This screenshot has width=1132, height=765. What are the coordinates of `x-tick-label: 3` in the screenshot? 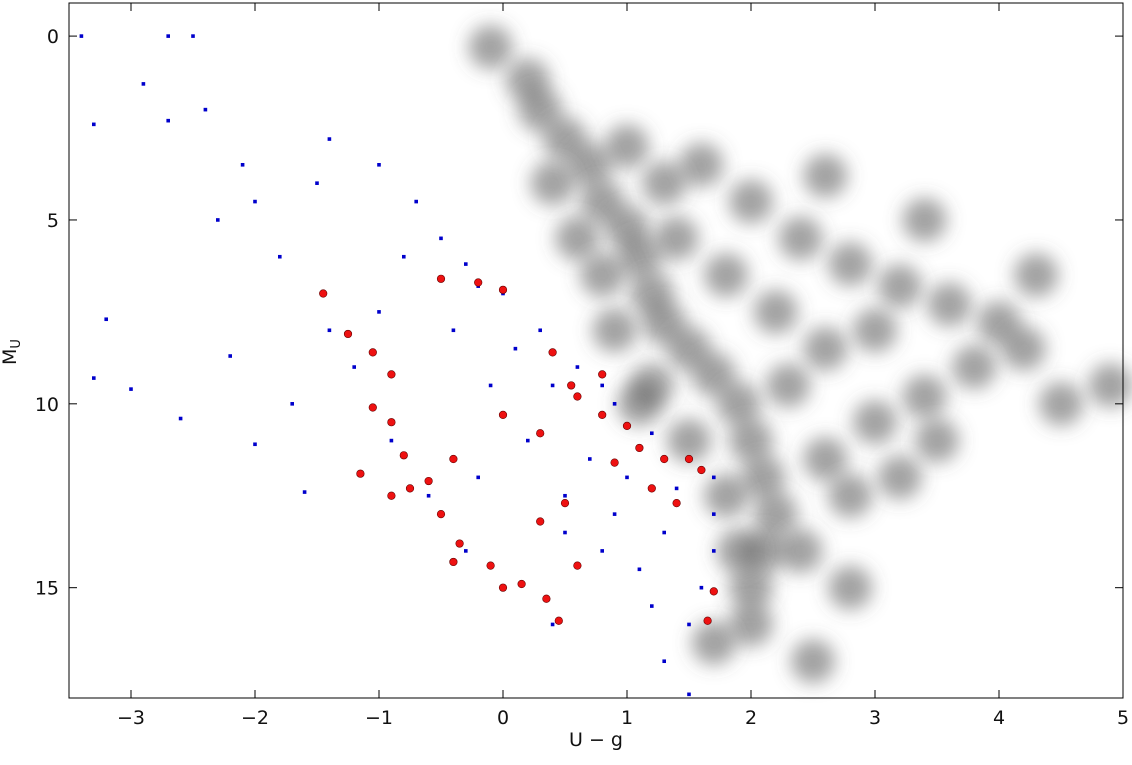 It's located at (875, 718).